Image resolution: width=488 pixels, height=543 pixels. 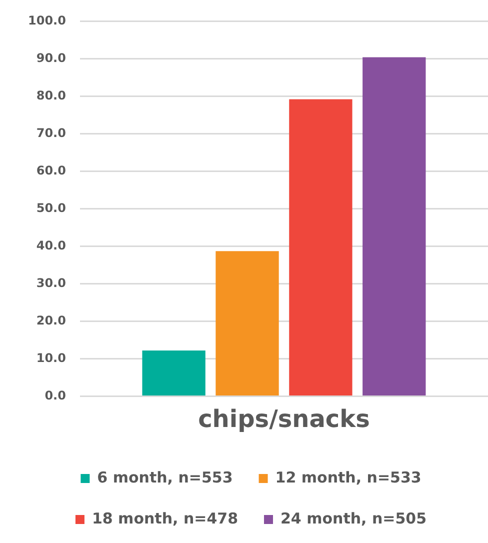 I want to click on y-tick-label: 40.0, so click(x=51, y=245).